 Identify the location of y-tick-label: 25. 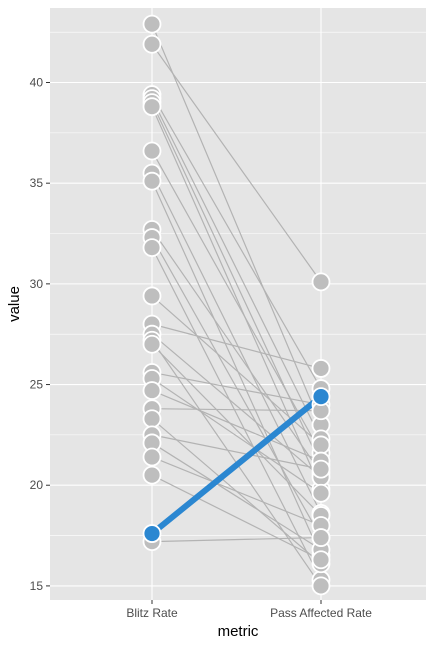
(37, 385).